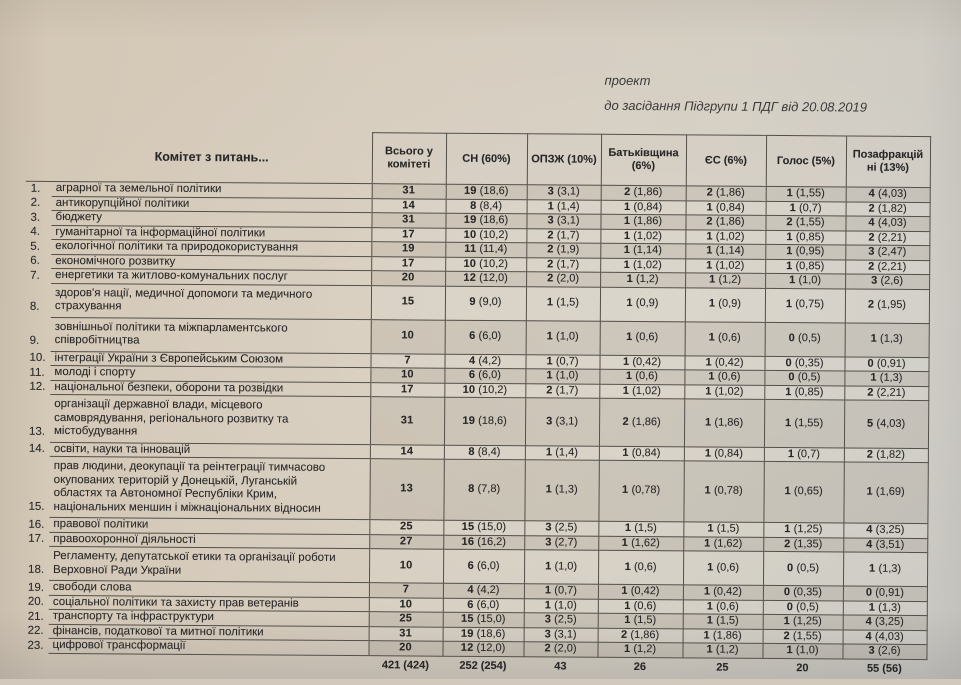 This screenshot has height=685, width=961. I want to click on value-cell: 2 (2,21), so click(887, 267).